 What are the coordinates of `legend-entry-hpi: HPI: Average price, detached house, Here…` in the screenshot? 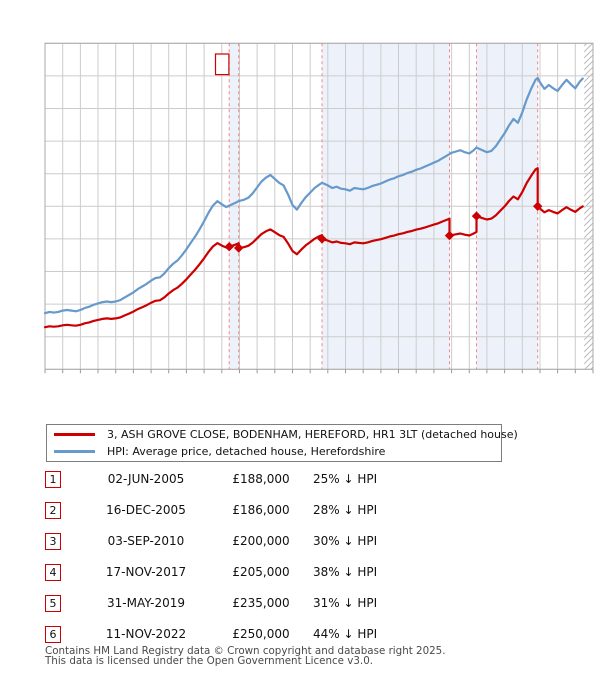 It's located at (274, 451).